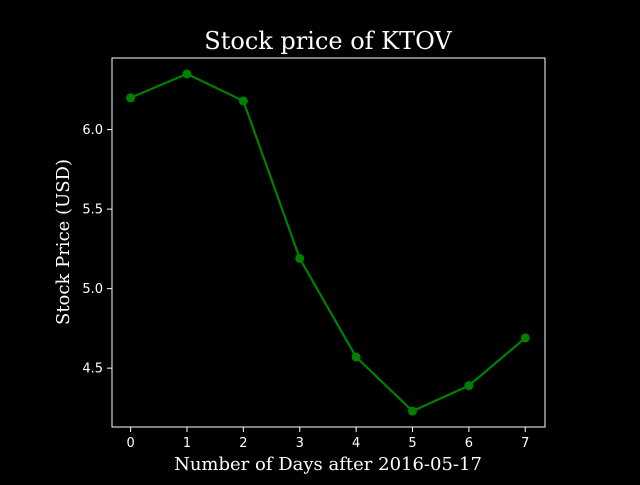 This screenshot has width=640, height=485. I want to click on y-tick-label: 6.0, so click(92, 130).